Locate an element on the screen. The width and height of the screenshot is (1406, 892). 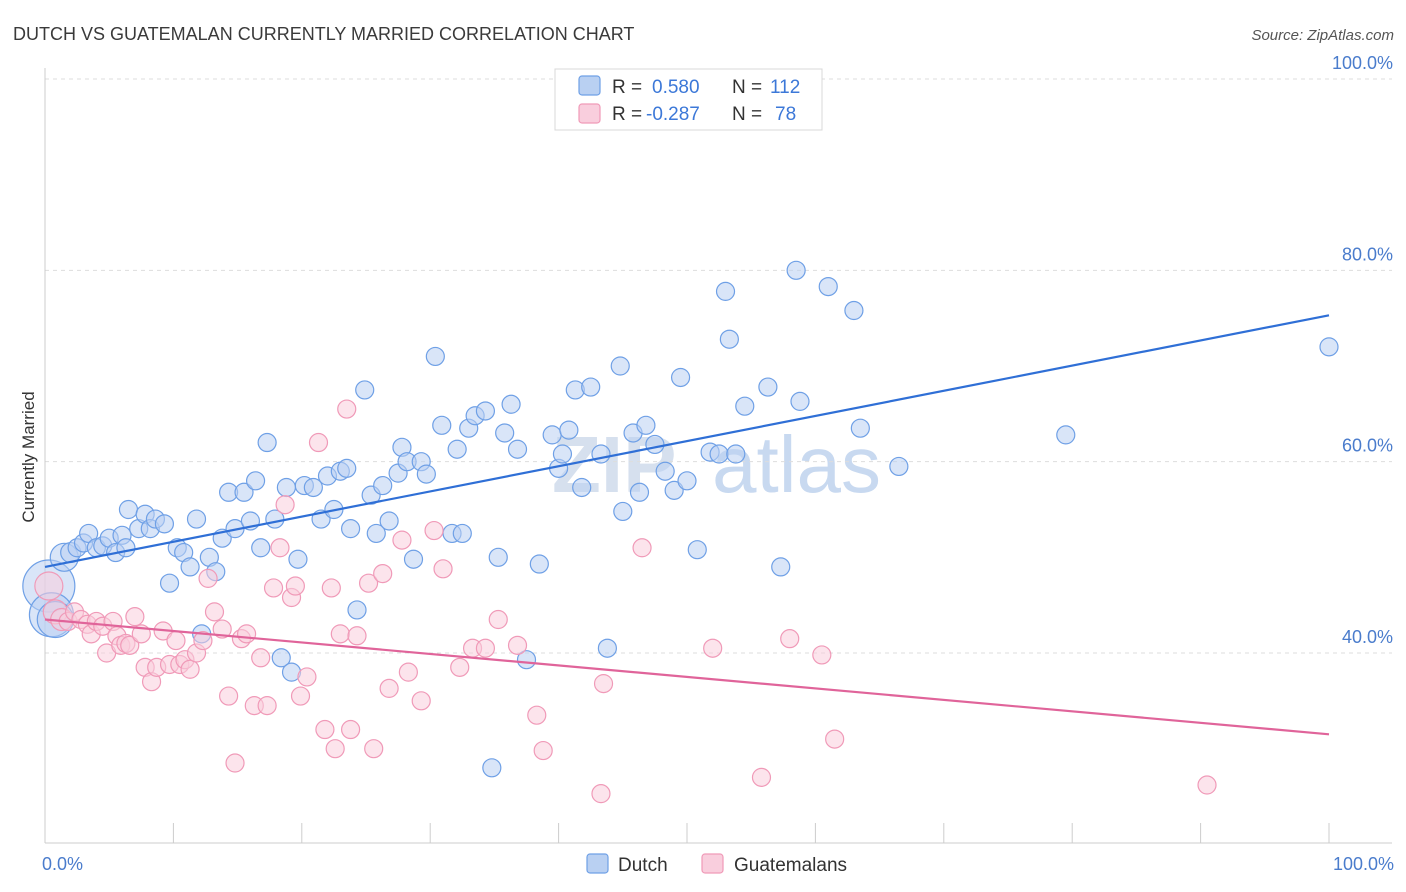
x-tick-label-left: 0.0% is located at coordinates (62, 864).